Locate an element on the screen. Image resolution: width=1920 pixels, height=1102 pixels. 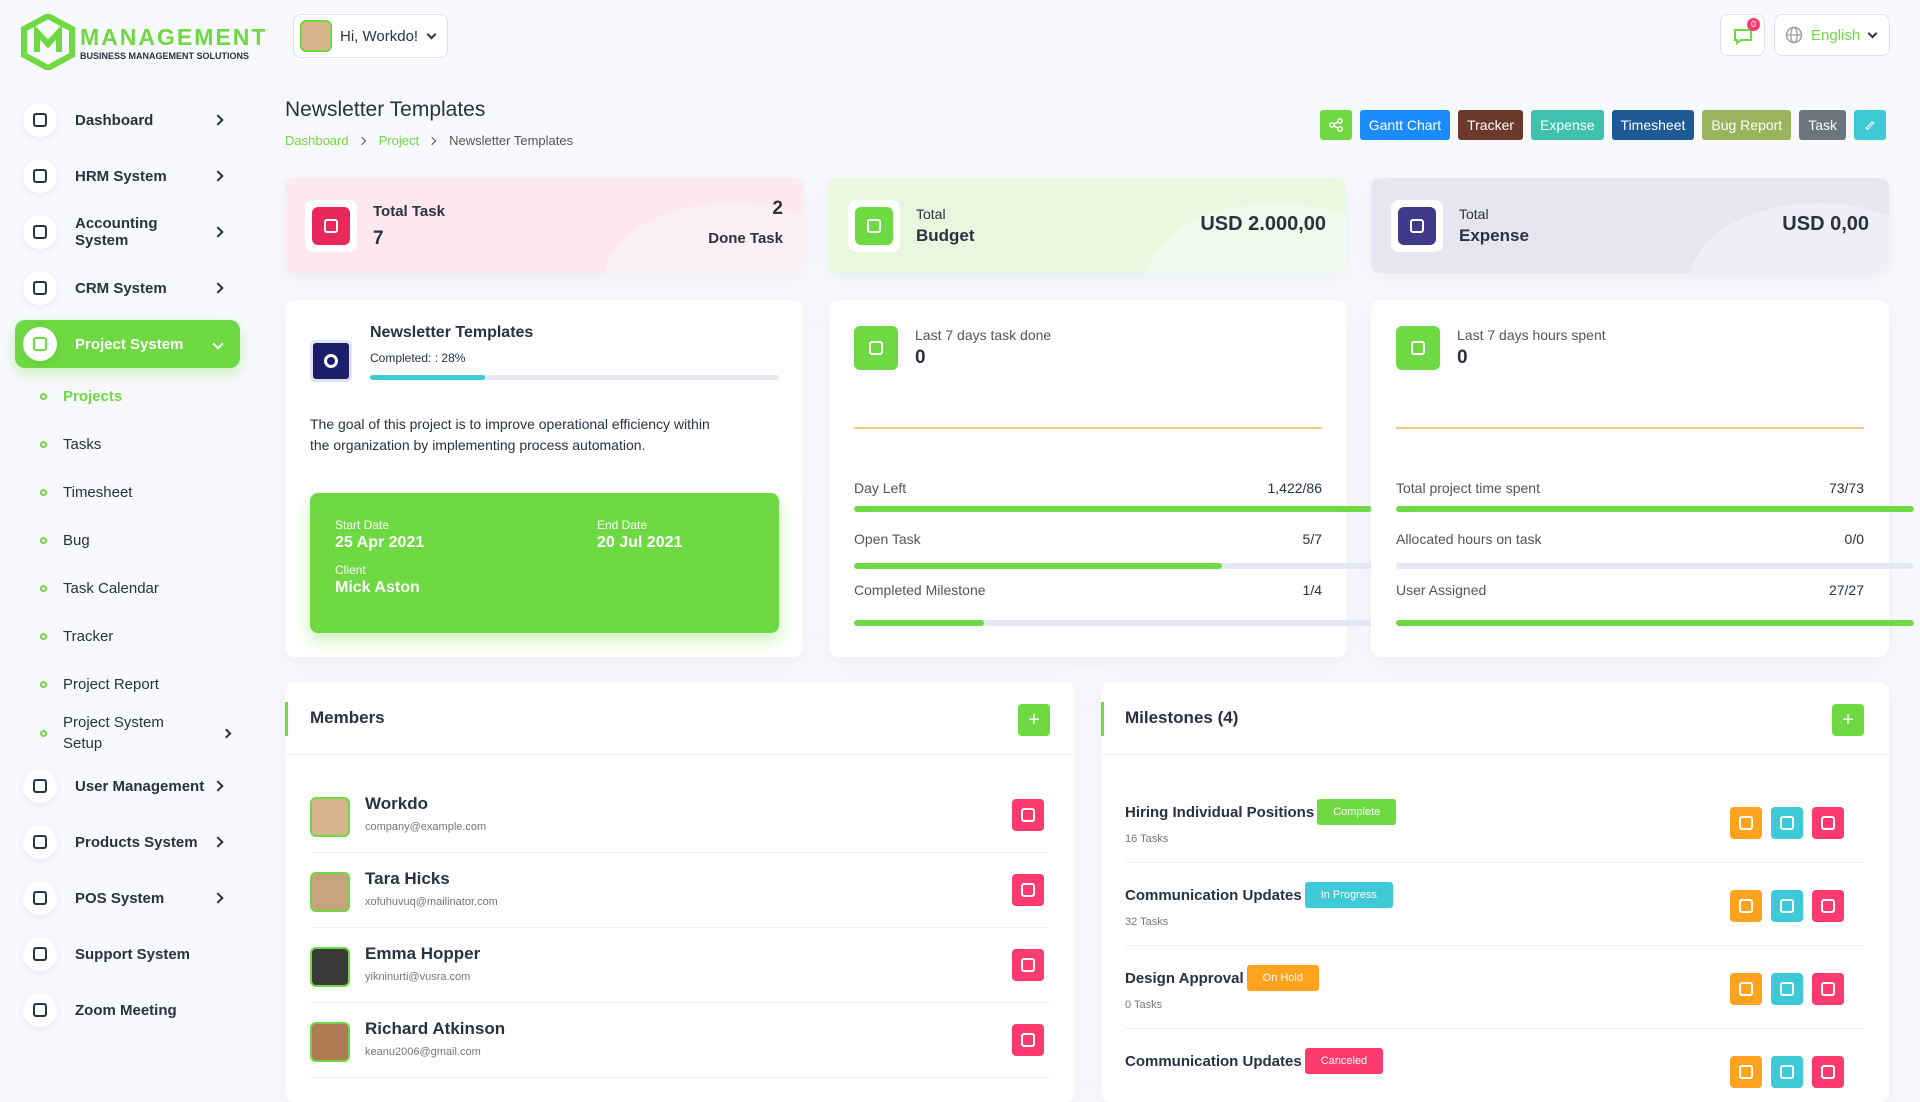
action-button: Task is located at coordinates (1822, 125).